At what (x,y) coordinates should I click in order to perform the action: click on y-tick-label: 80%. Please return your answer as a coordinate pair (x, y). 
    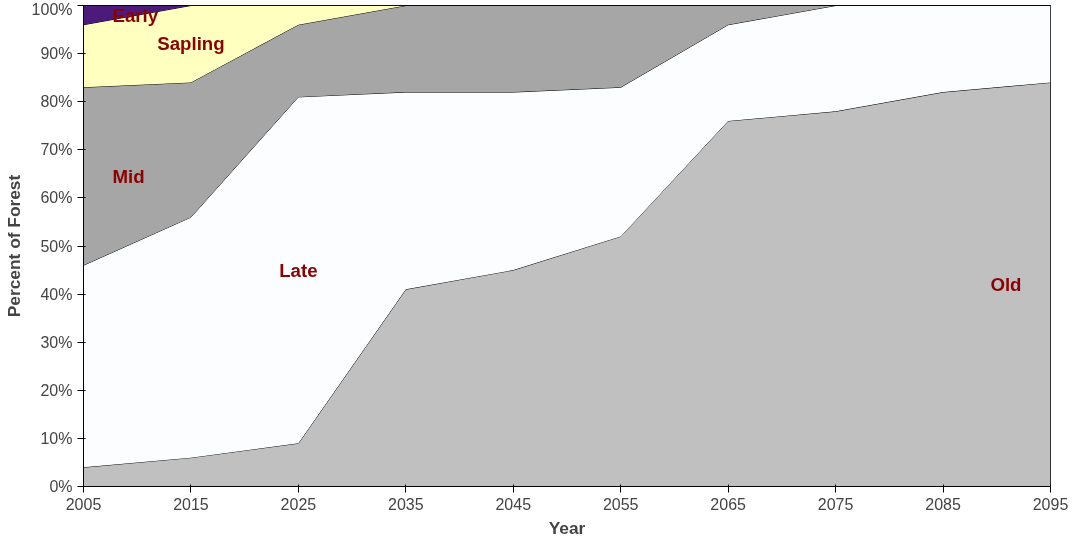
    Looking at the image, I should click on (56, 102).